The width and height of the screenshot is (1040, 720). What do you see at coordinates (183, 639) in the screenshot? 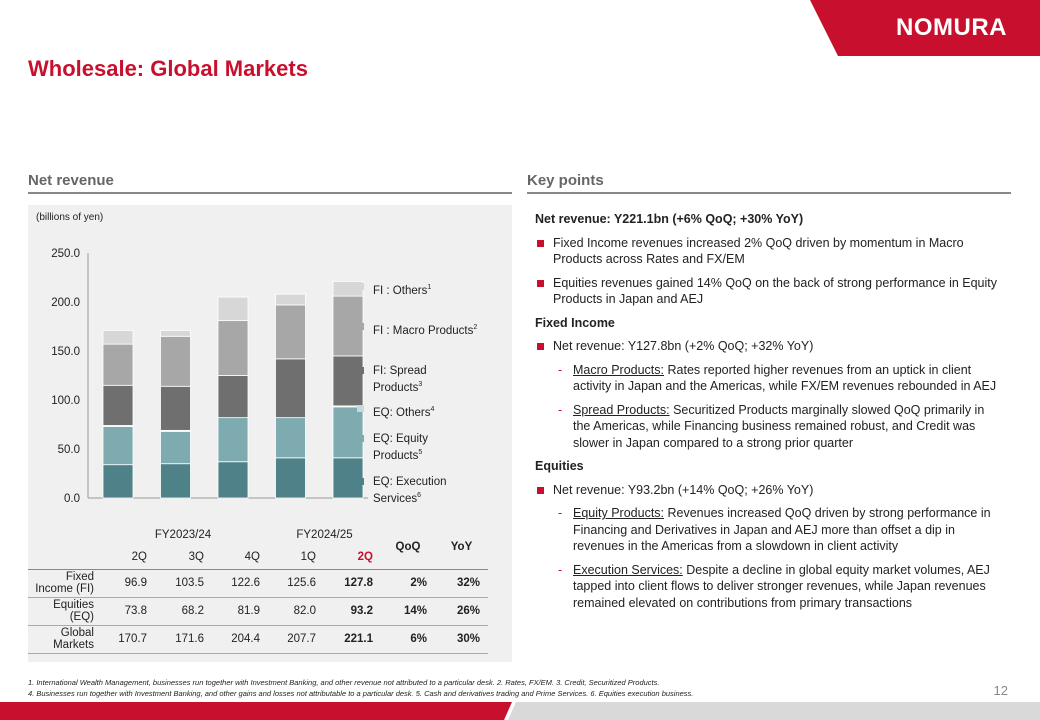
I see `cell: 171.6` at bounding box center [183, 639].